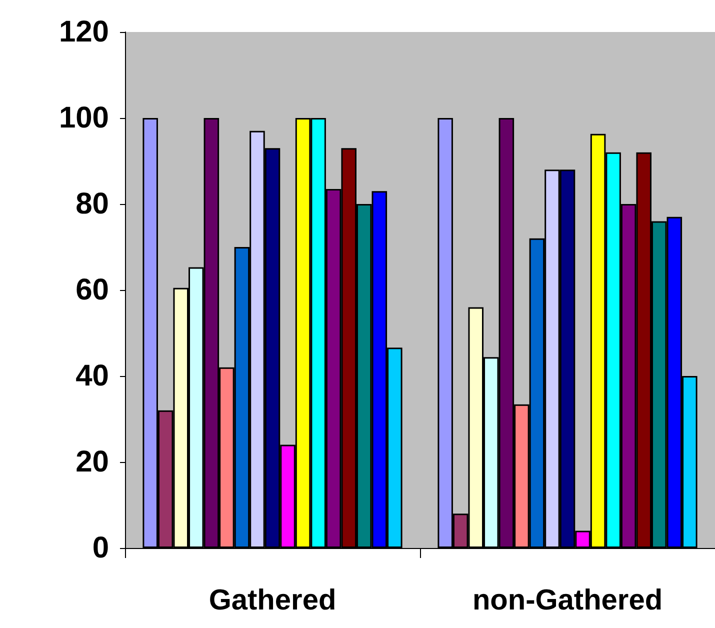  I want to click on y-tick-label: 100, so click(83, 118).